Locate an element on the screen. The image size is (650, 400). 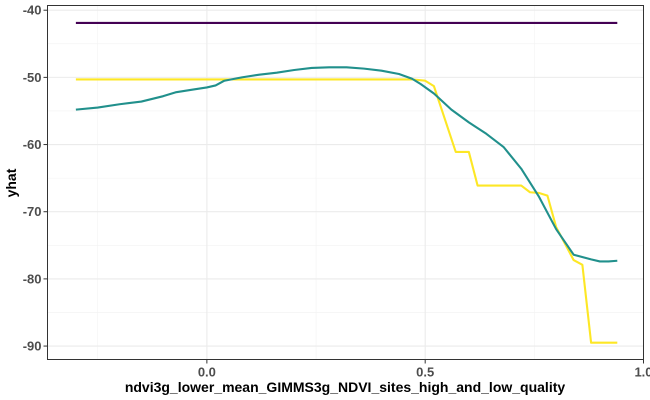
y-tick-label: -70 is located at coordinates (32, 211).